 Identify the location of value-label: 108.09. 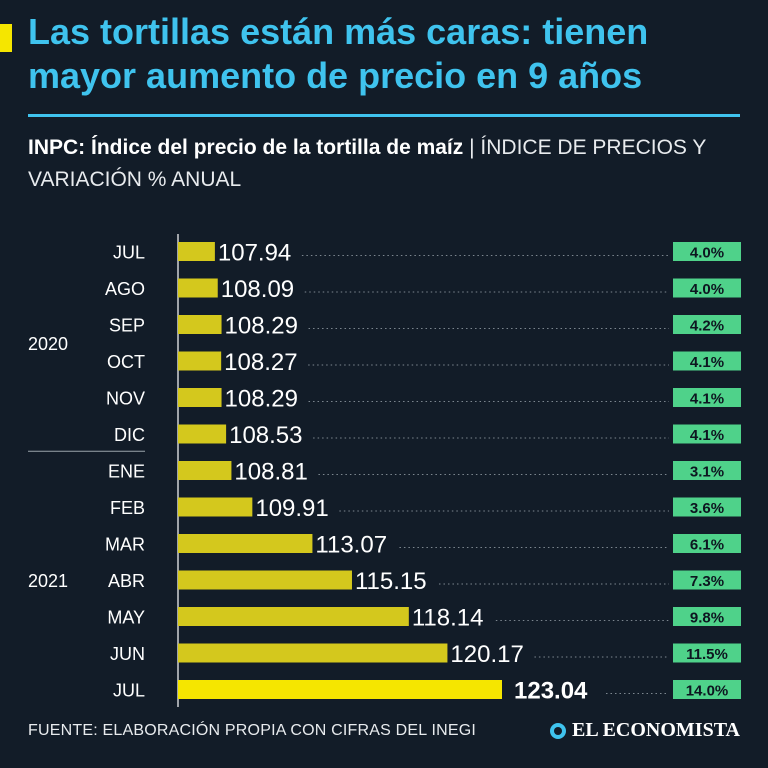
(257, 289).